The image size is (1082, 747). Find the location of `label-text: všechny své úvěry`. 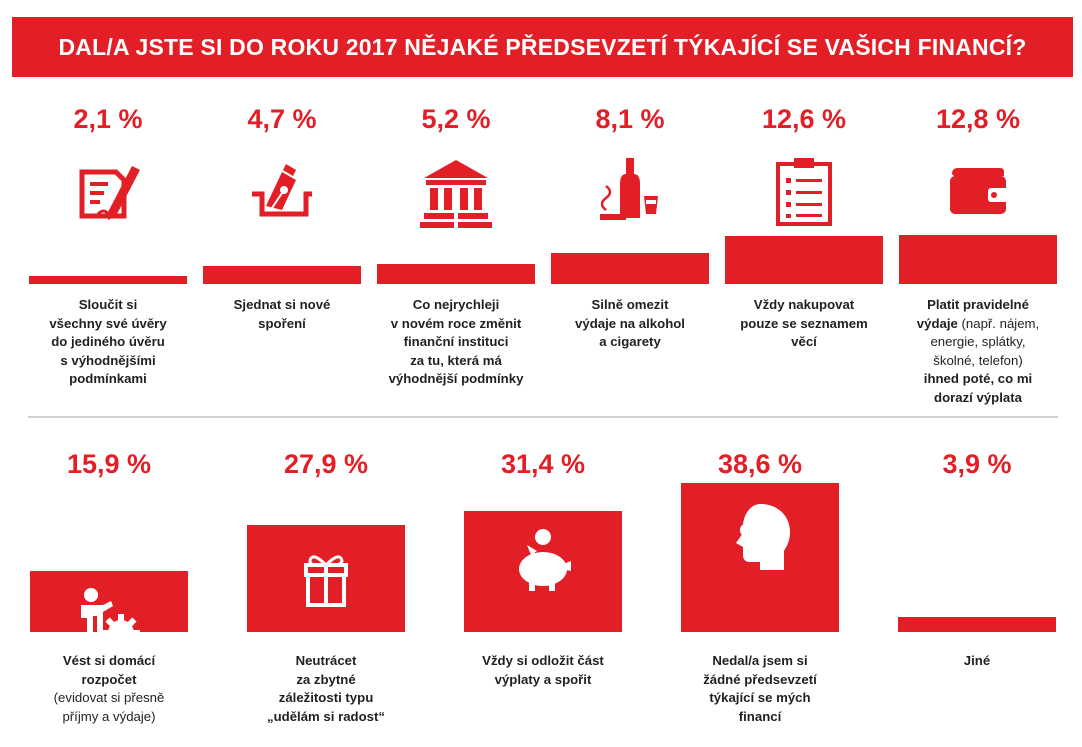

label-text: všechny své úvěry is located at coordinates (108, 323).